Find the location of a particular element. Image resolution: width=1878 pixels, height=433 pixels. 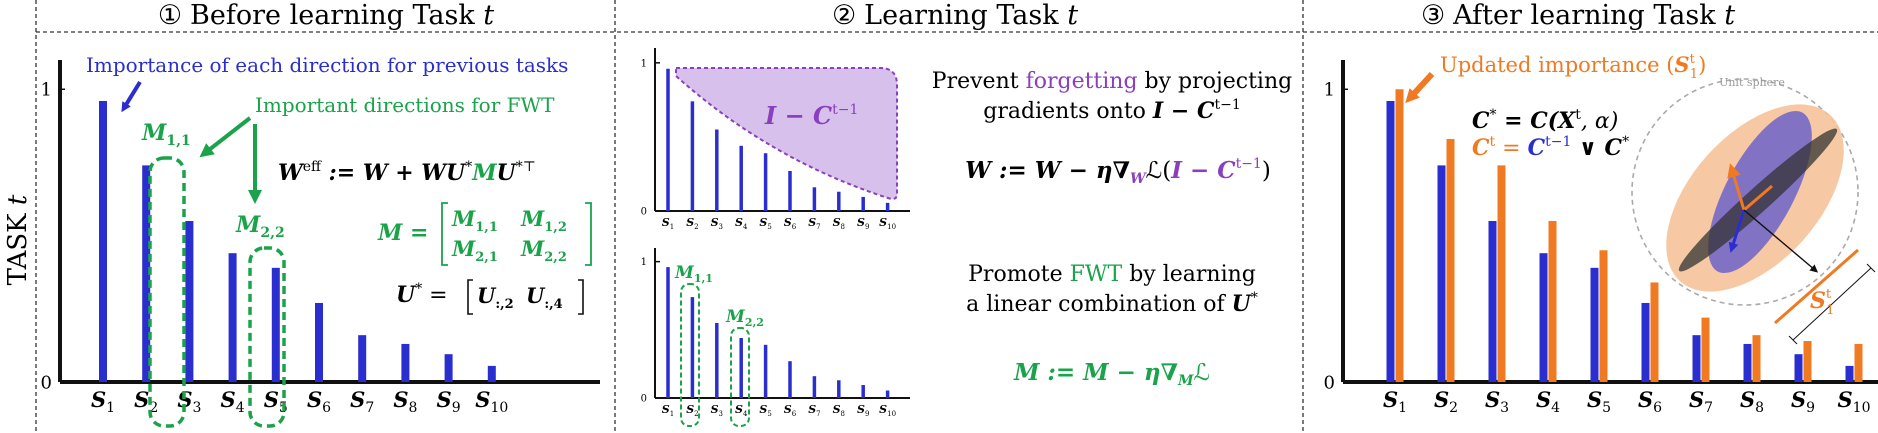

s1-label: St 1 is located at coordinates (1822, 302).